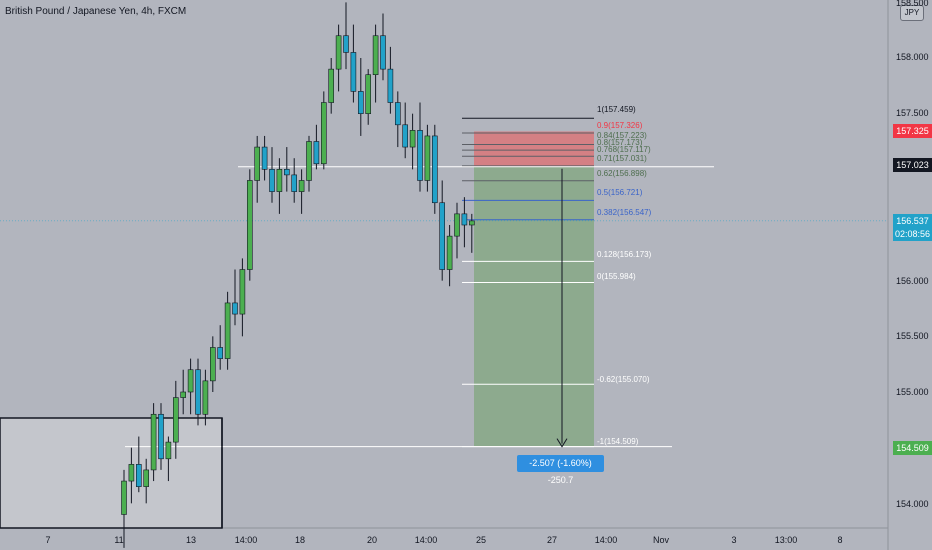 This screenshot has width=932, height=550. I want to click on price-tick: 154.000, so click(912, 504).